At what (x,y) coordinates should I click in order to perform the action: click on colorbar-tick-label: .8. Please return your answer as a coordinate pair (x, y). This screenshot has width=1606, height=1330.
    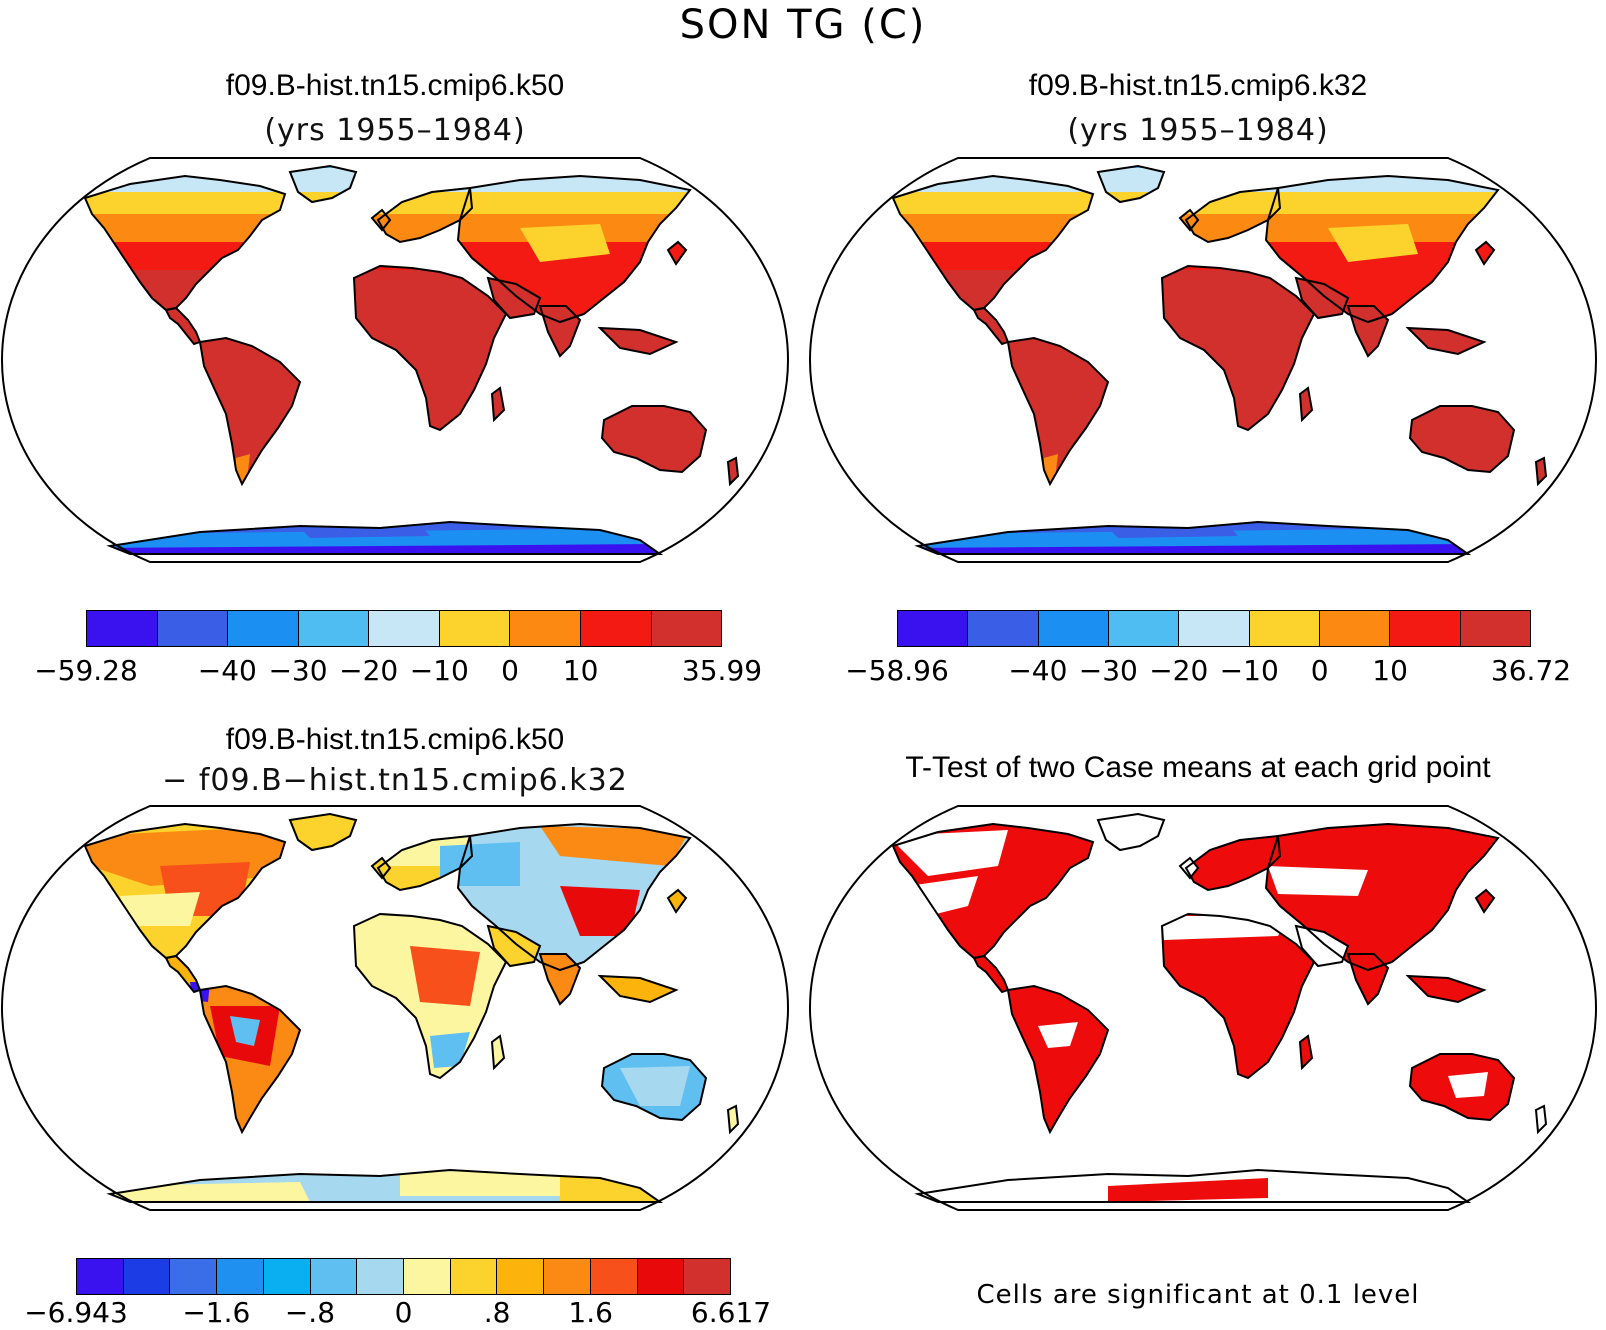
    Looking at the image, I should click on (497, 1312).